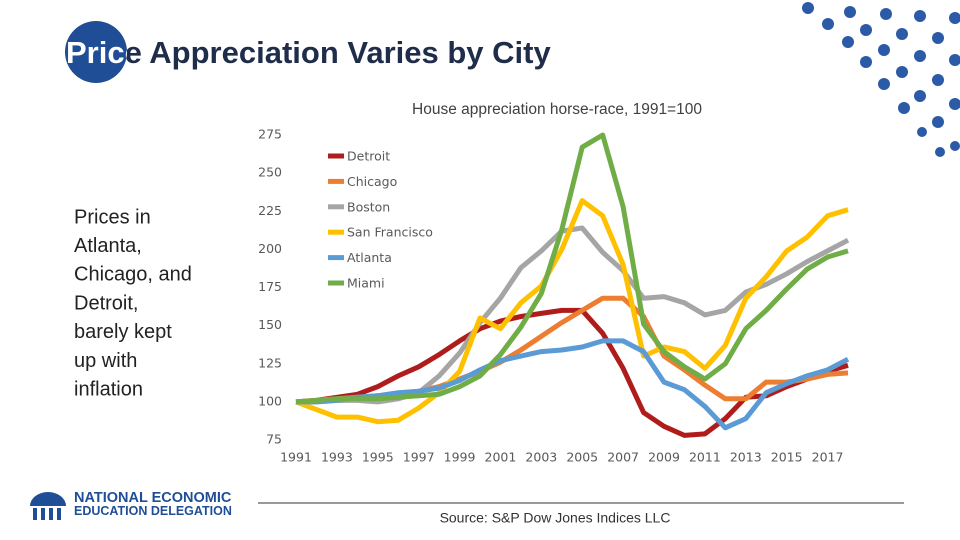 This screenshot has height=540, width=960. I want to click on legend-label: Atlanta, so click(369, 257).